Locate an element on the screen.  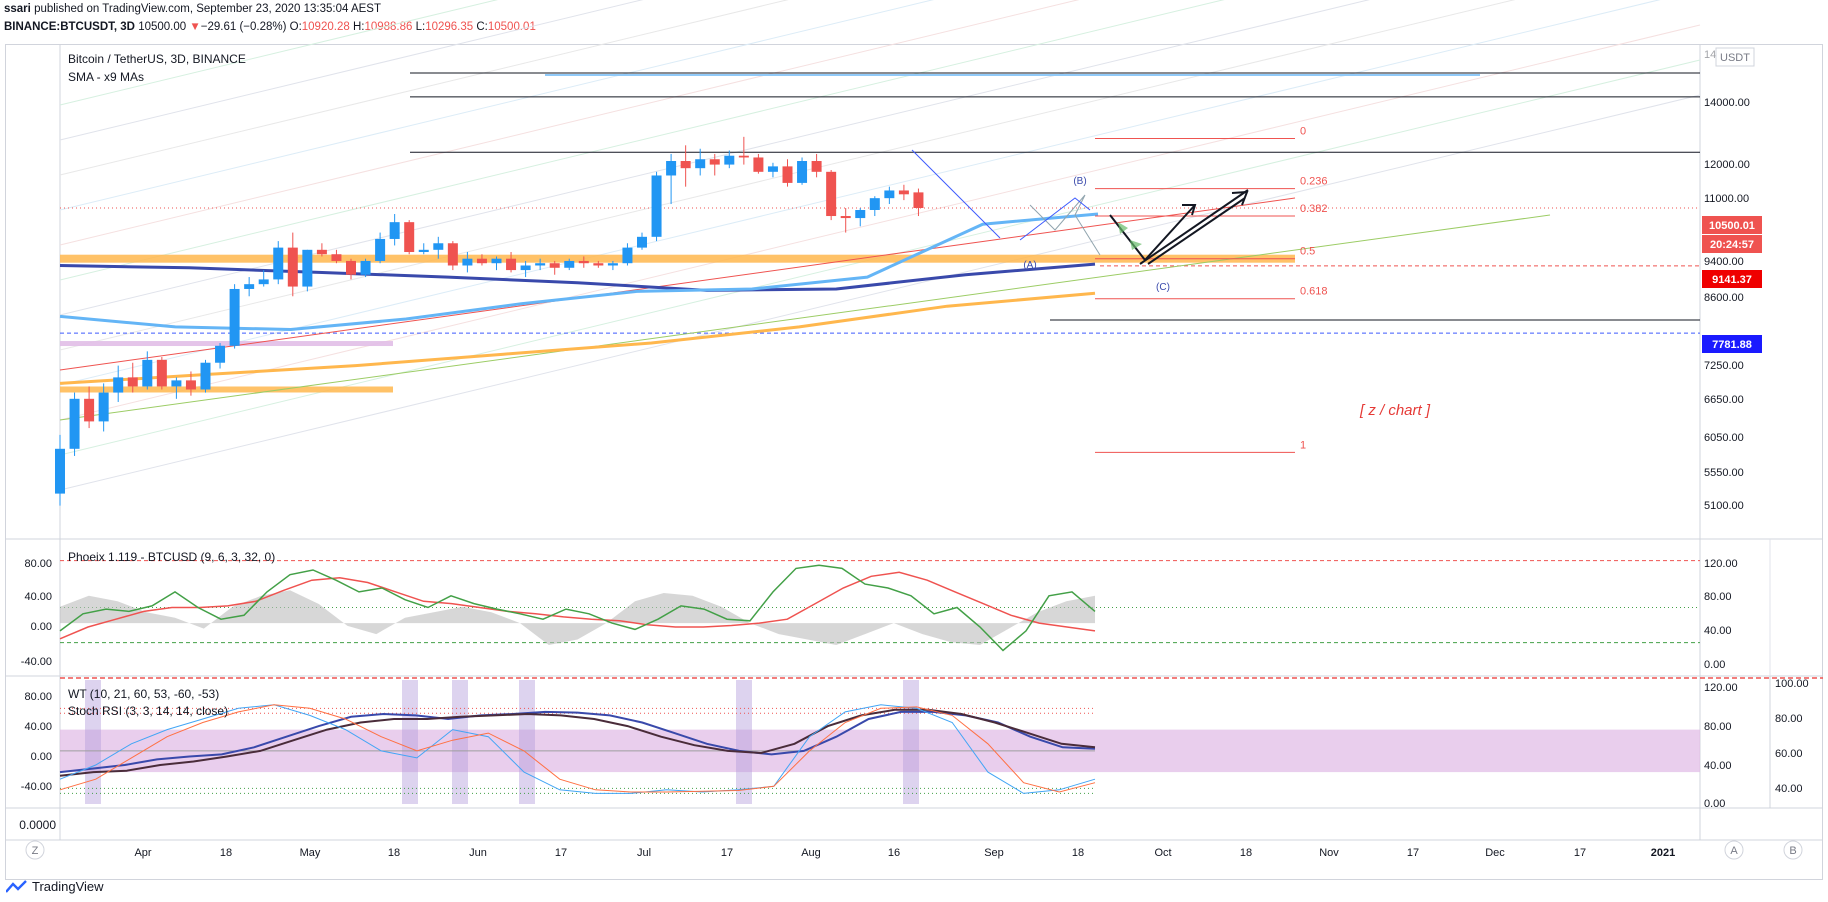
log-scale-button is located at coordinates (1793, 850).